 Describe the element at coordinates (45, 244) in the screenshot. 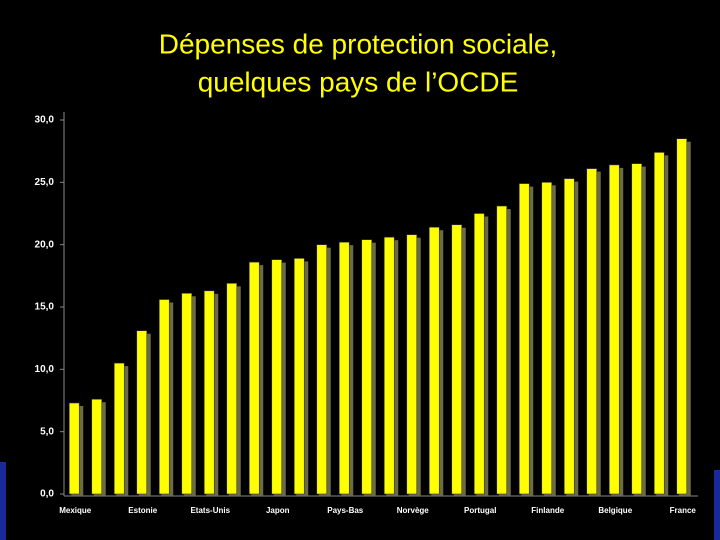

I see `y-tick-label: 20,0` at that location.